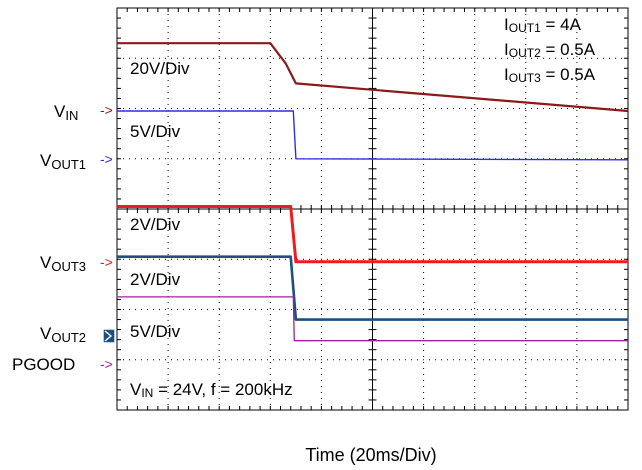  I want to click on channel-label-pgood: PGOOD, so click(43, 364).